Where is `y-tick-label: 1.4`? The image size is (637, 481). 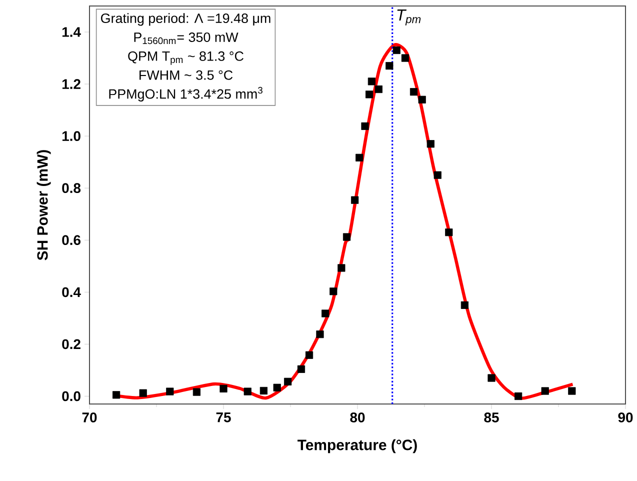 y-tick-label: 1.4 is located at coordinates (71, 32).